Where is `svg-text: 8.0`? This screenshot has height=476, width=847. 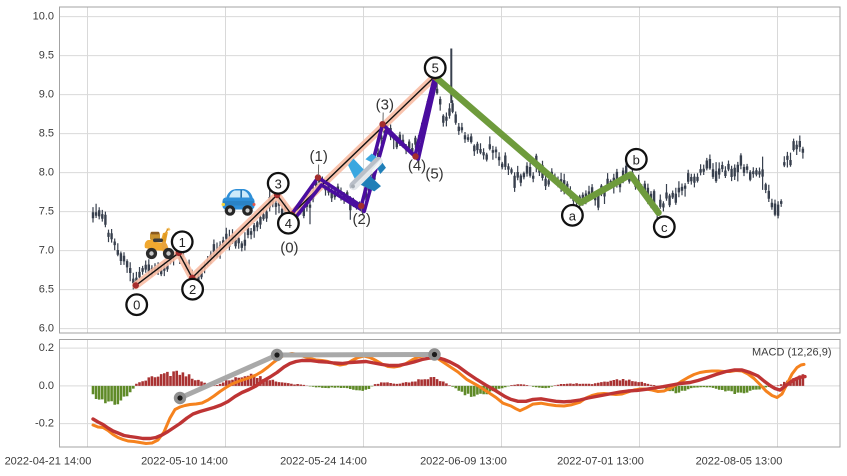 svg-text: 8.0 is located at coordinates (46, 173).